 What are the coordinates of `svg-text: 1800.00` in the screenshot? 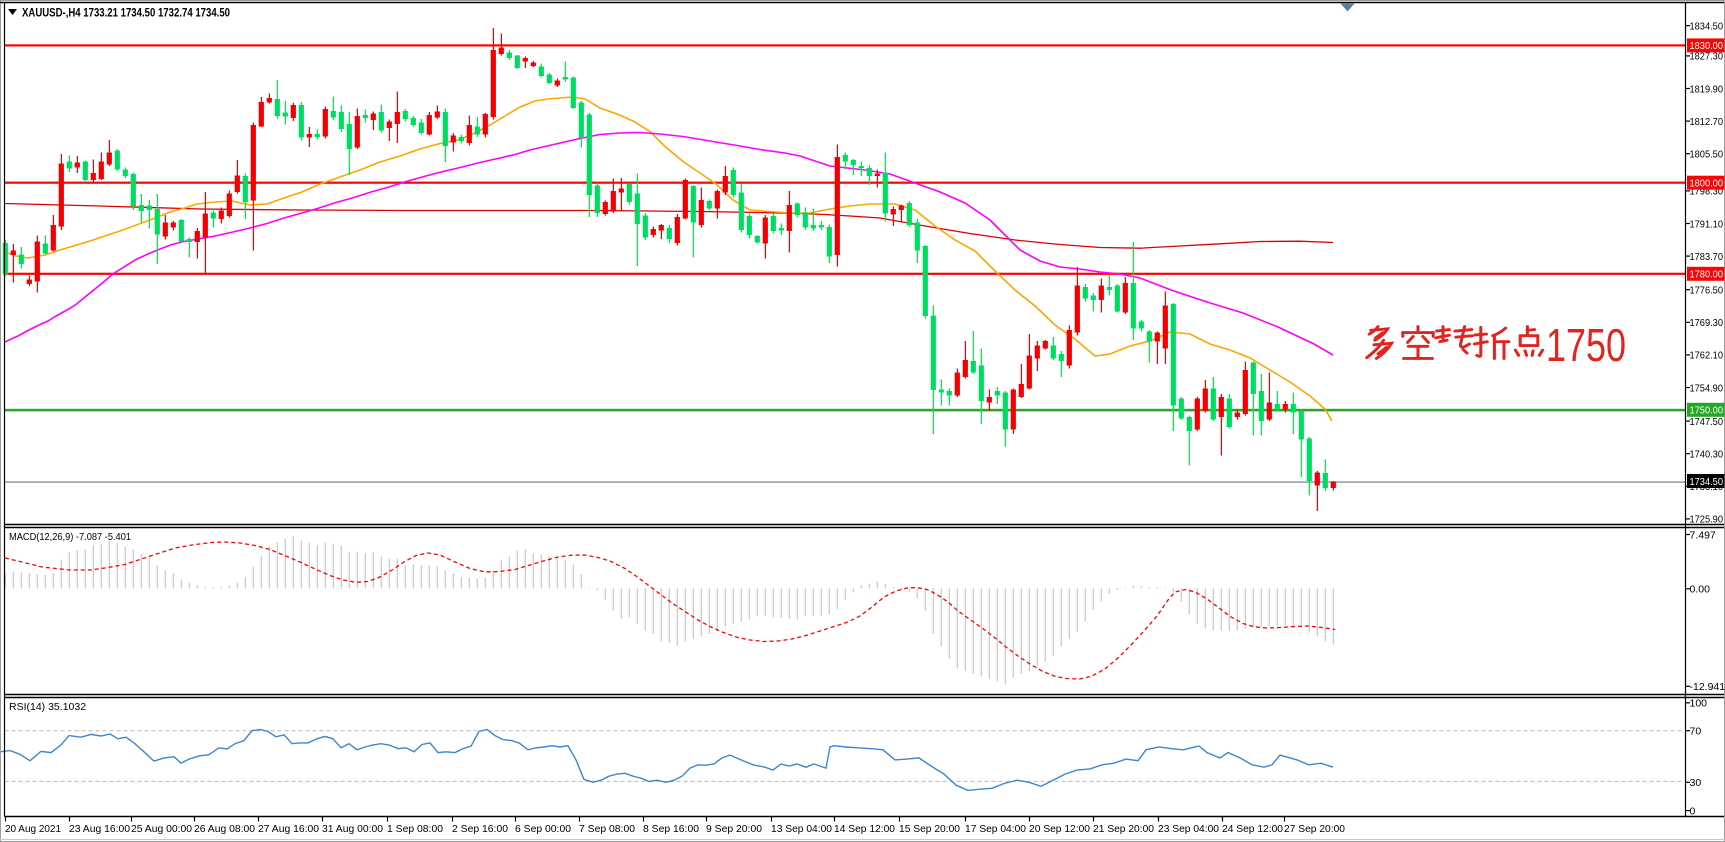 It's located at (1707, 184).